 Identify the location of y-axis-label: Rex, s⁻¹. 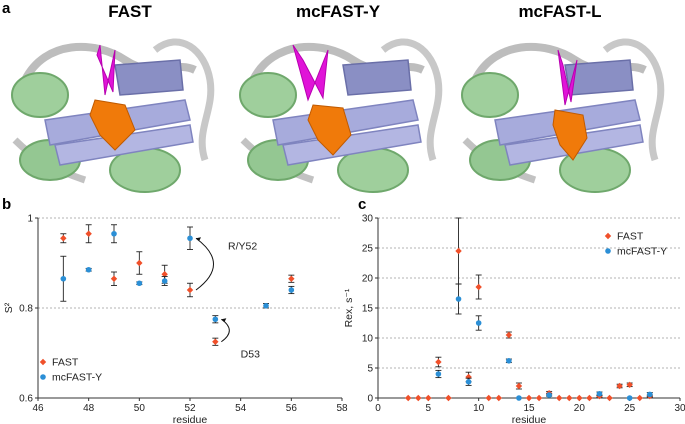
(349, 307).